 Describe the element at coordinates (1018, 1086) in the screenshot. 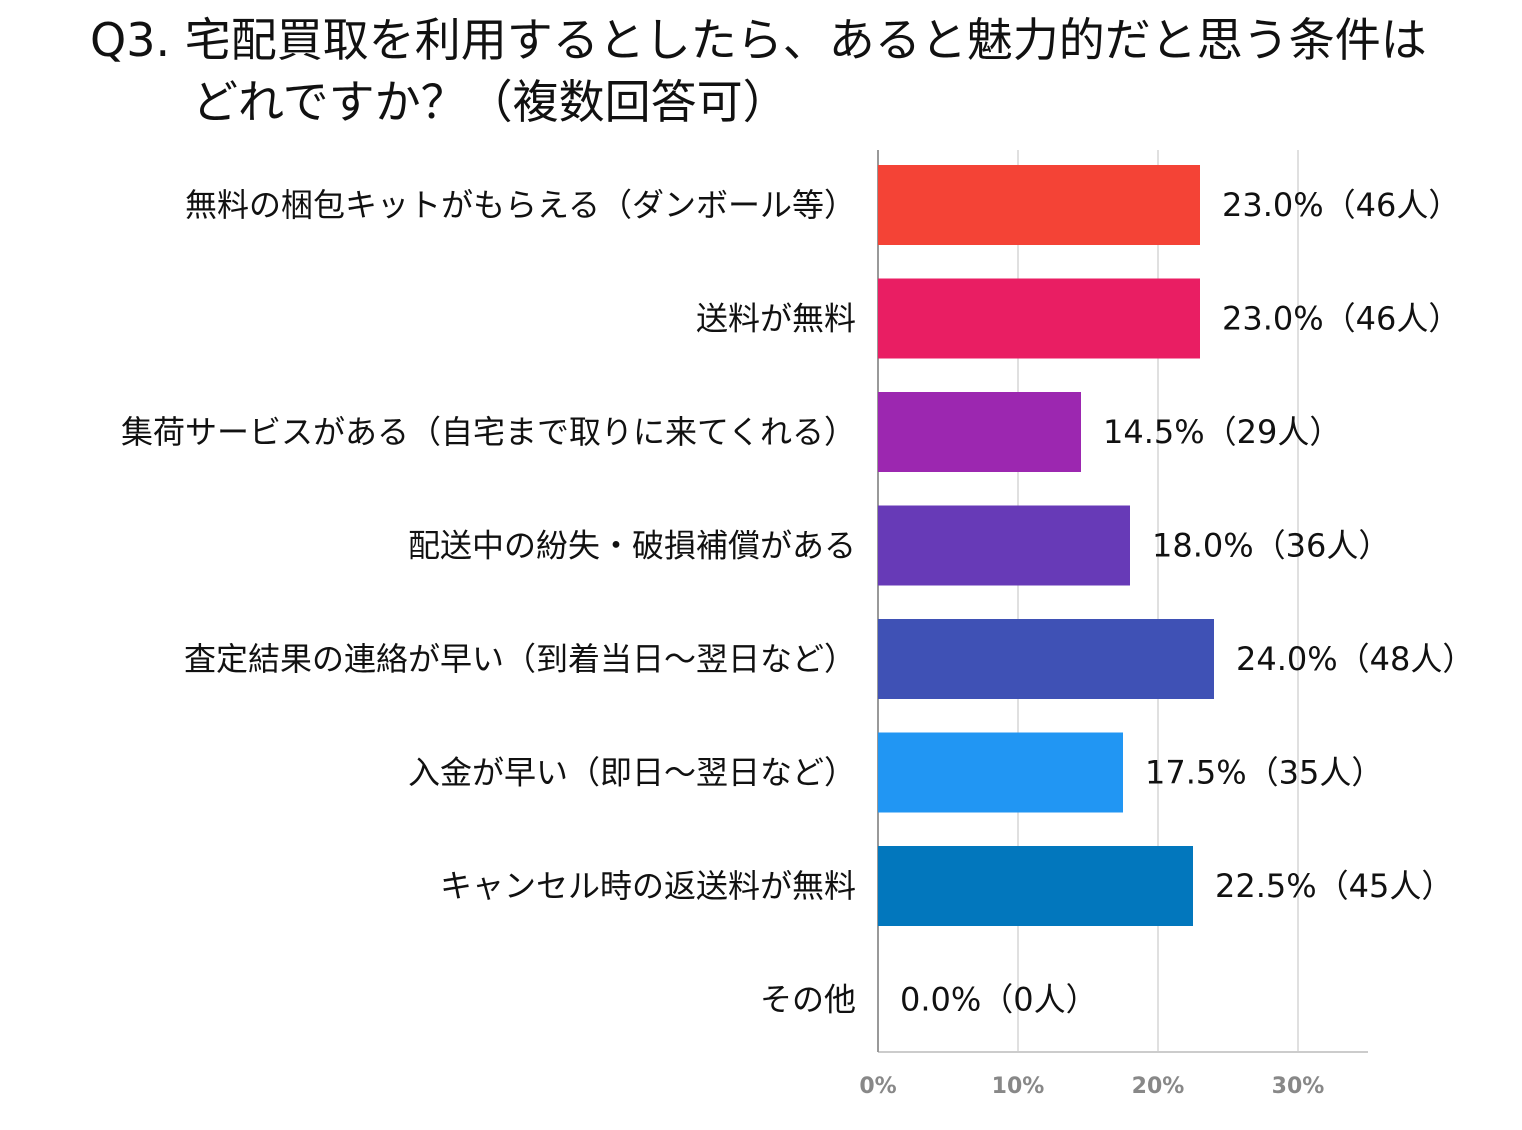

I see `x-tick-label: 10%` at that location.